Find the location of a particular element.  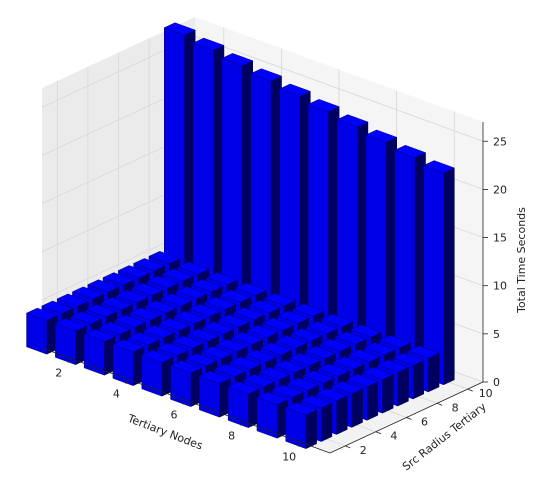

z-tick-label: 25 is located at coordinates (500, 141).